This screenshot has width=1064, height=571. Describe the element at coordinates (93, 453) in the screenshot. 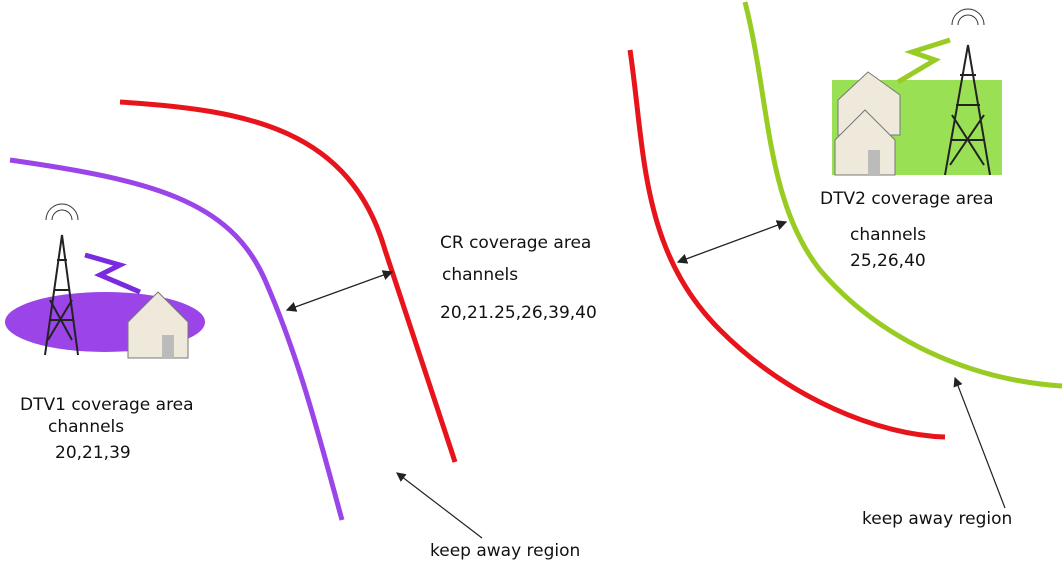

I see `dtv1-channels: 20,21,39` at that location.